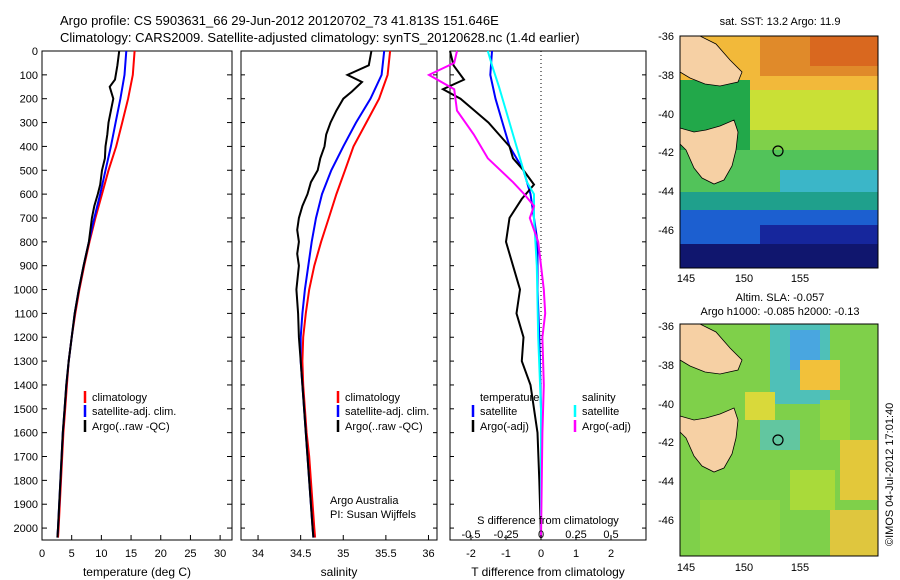  I want to click on depth-tick-label: 2000, so click(26, 529).